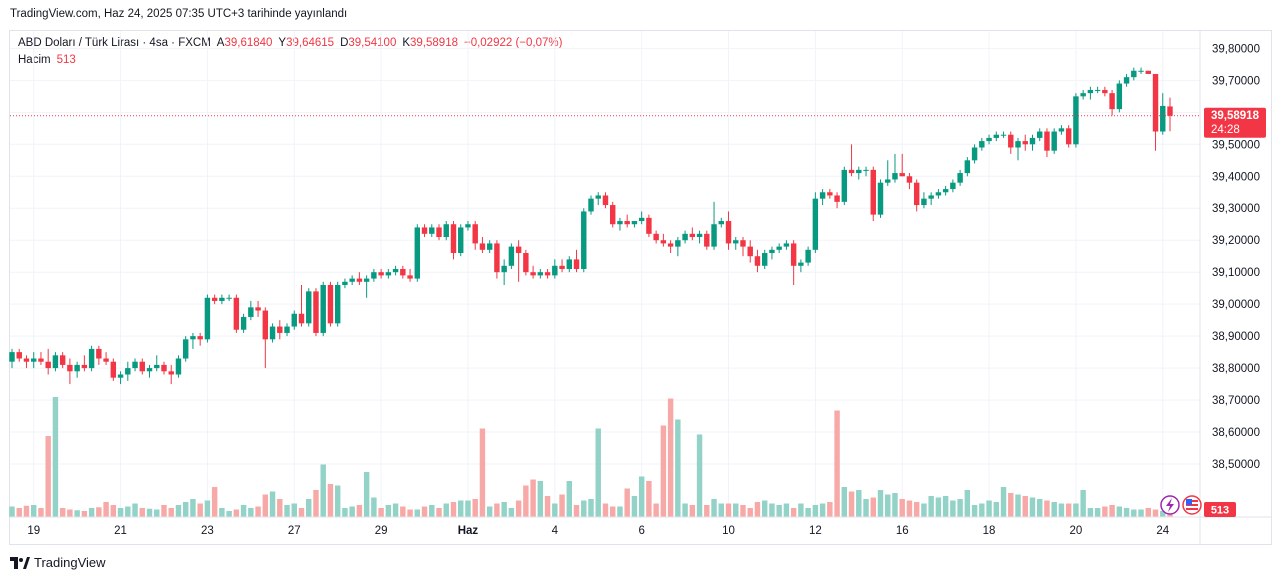 This screenshot has height=580, width=1281. I want to click on brand-name: TradingView, so click(70, 562).